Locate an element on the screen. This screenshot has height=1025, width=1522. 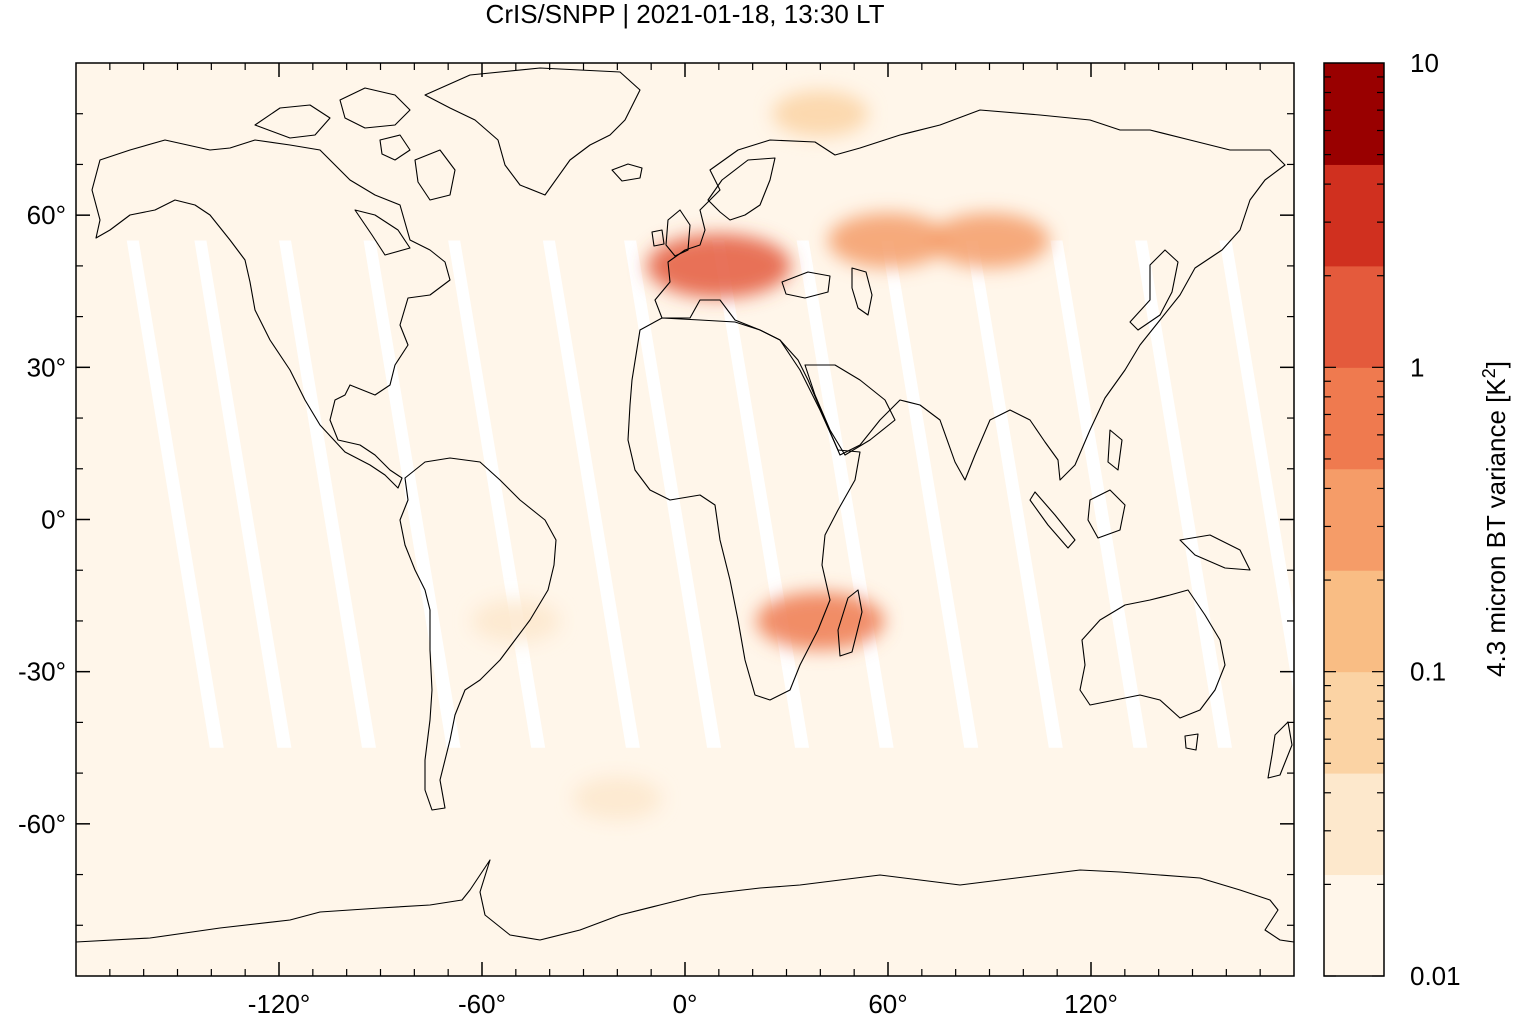
coastline-british-isles is located at coordinates (671, 233).